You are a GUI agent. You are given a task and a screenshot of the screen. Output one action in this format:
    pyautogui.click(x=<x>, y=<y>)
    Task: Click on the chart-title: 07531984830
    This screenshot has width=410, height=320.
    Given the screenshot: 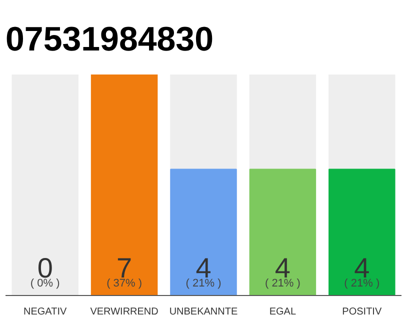 What is the action you would take?
    pyautogui.click(x=110, y=39)
    